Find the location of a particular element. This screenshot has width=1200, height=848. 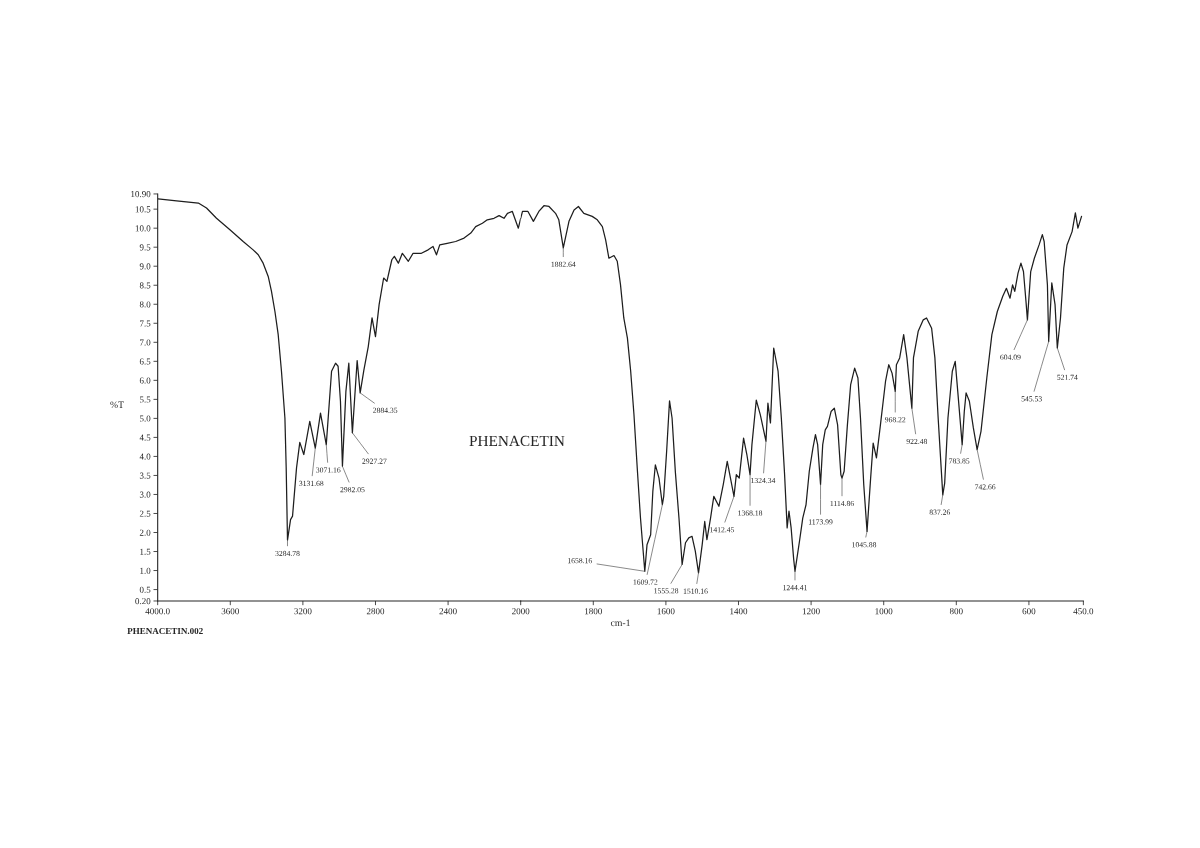

y-tick-label: 3.0 is located at coordinates (145, 494).